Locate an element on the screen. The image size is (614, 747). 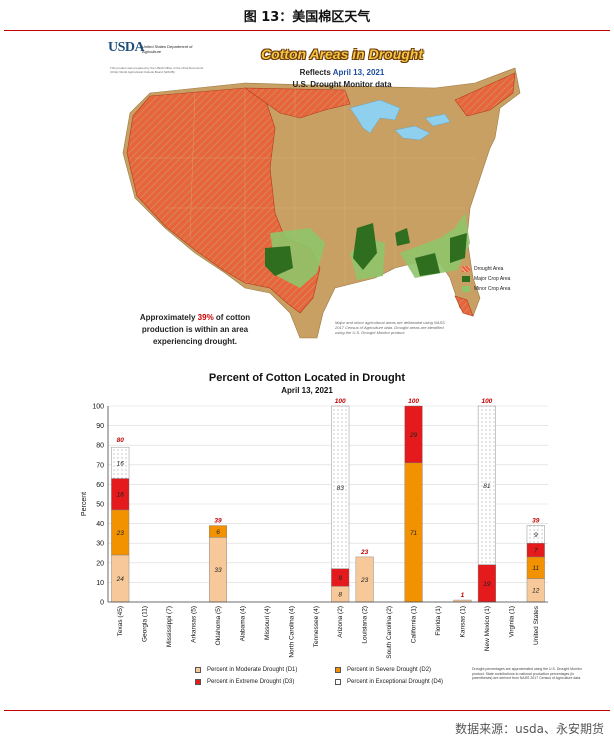
x-tick-label: California (1) is located at coordinates (414, 624).